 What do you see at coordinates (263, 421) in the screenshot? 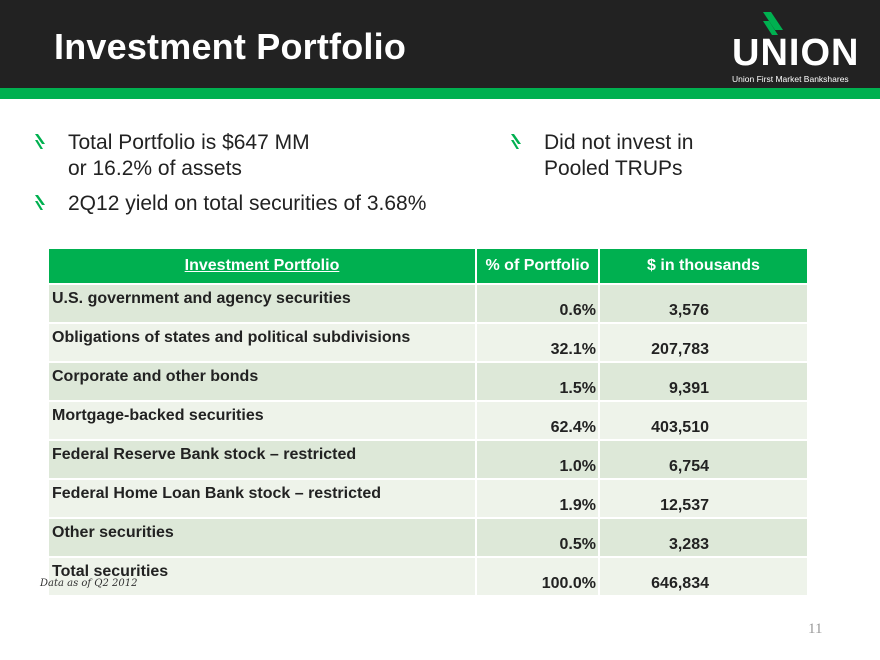
I see `row-label: Mortgage-backed securities` at bounding box center [263, 421].